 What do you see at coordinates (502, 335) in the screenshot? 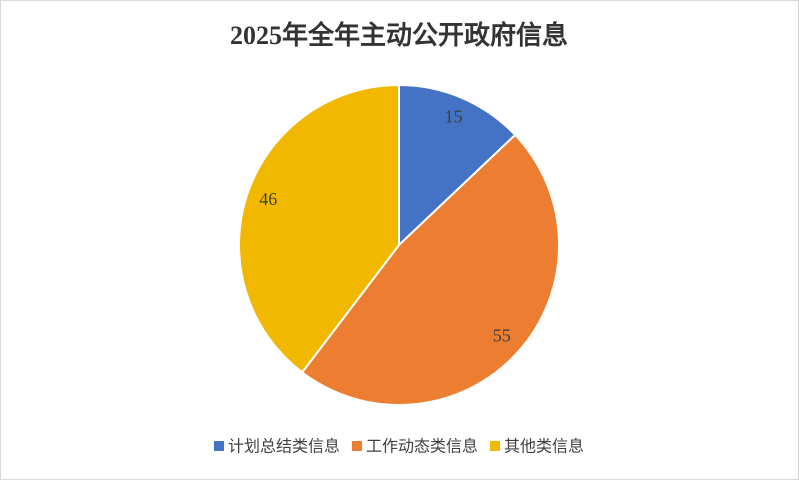
I see `data-label: 55` at bounding box center [502, 335].